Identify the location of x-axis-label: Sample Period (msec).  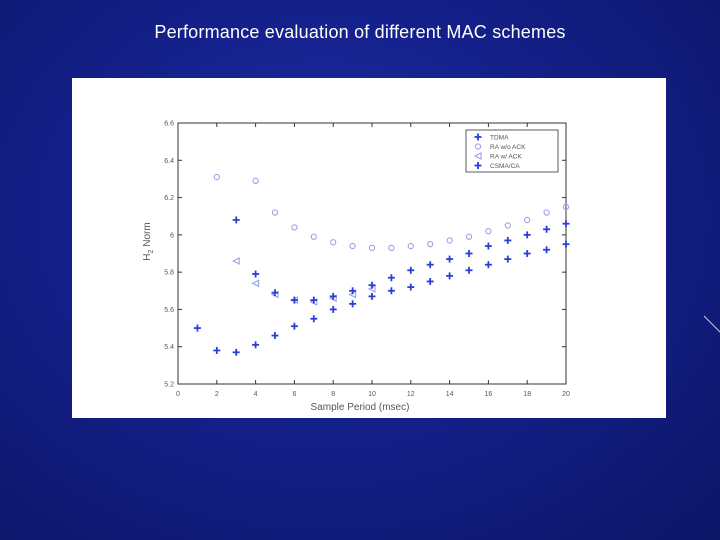
(360, 407).